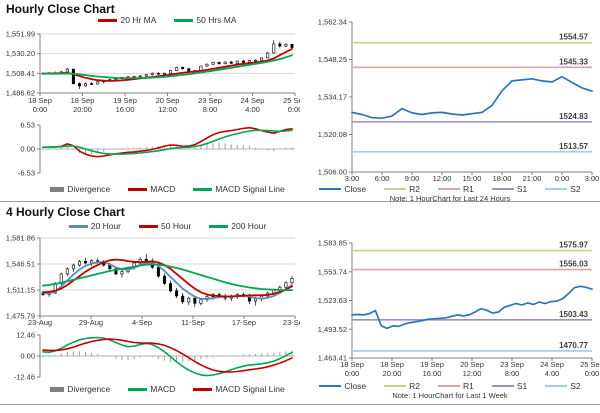  What do you see at coordinates (330, 189) in the screenshot?
I see `close-swatch-icon` at bounding box center [330, 189].